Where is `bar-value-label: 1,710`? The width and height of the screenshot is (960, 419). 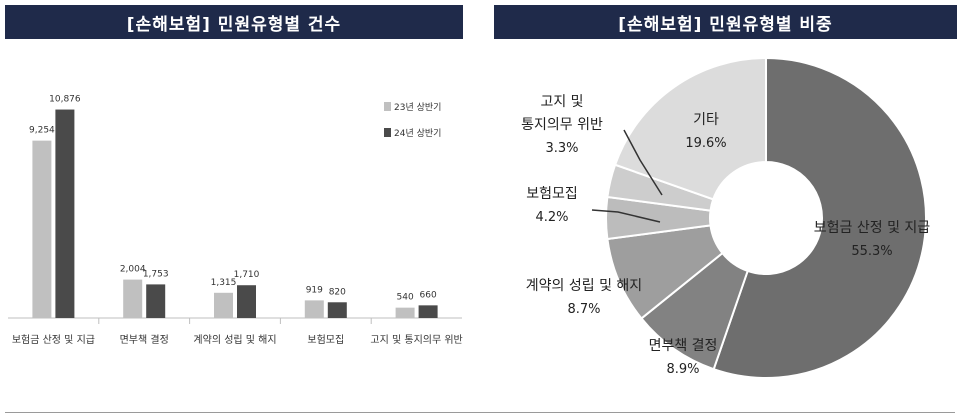 bar-value-label: 1,710 is located at coordinates (247, 275).